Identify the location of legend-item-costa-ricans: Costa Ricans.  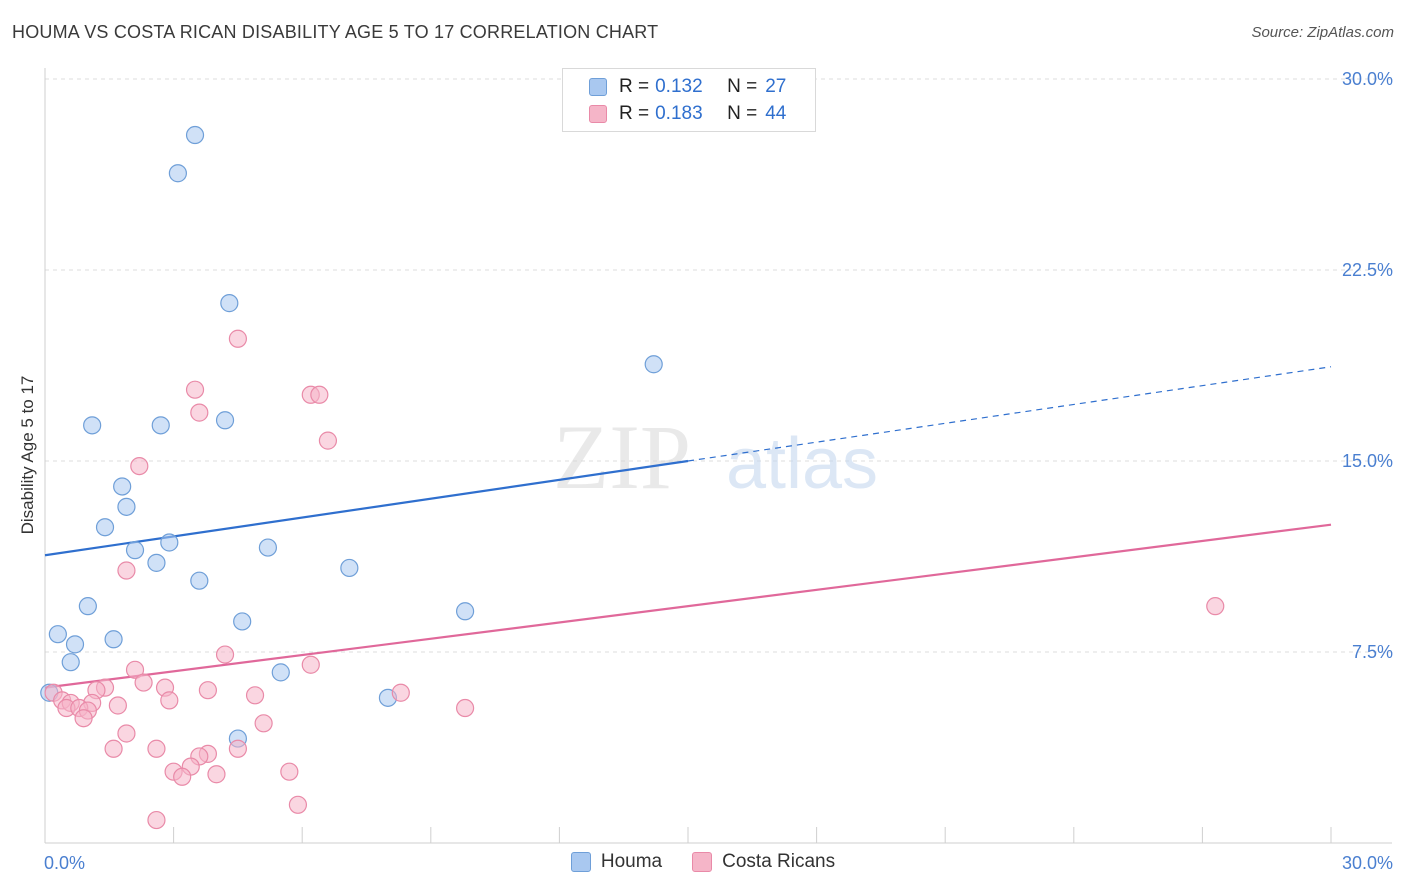
(763, 862).